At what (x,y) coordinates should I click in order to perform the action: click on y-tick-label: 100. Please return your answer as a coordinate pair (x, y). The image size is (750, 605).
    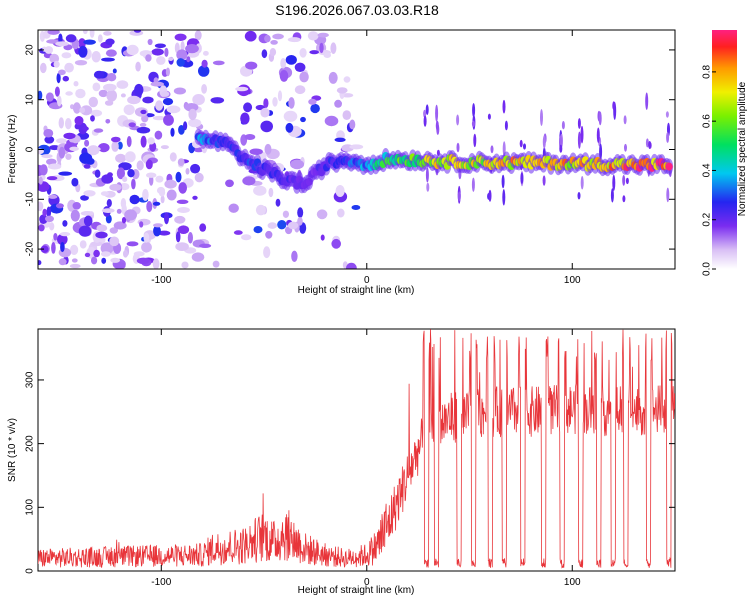
    Looking at the image, I should click on (30, 507).